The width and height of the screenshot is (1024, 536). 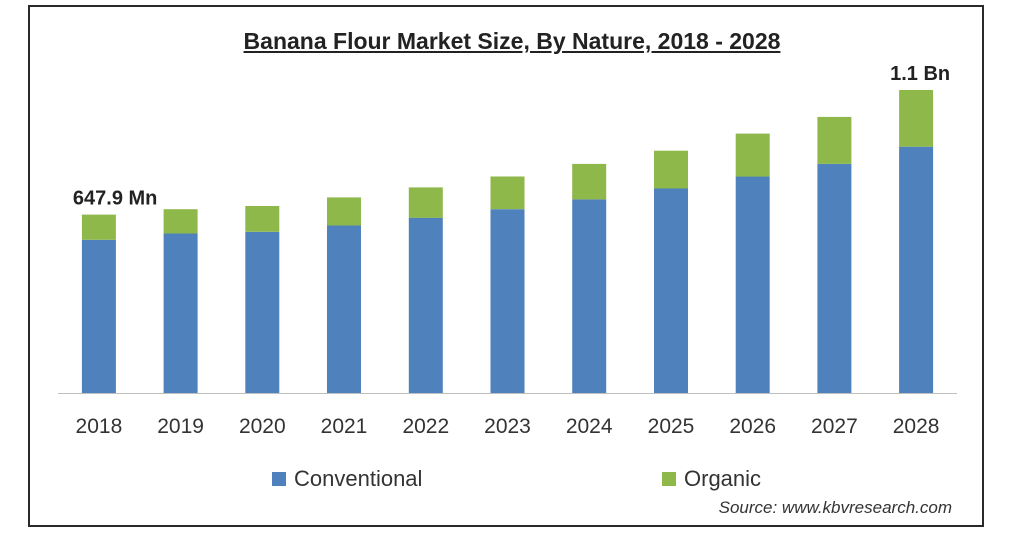 I want to click on legend-swatch-organic, so click(x=669, y=479).